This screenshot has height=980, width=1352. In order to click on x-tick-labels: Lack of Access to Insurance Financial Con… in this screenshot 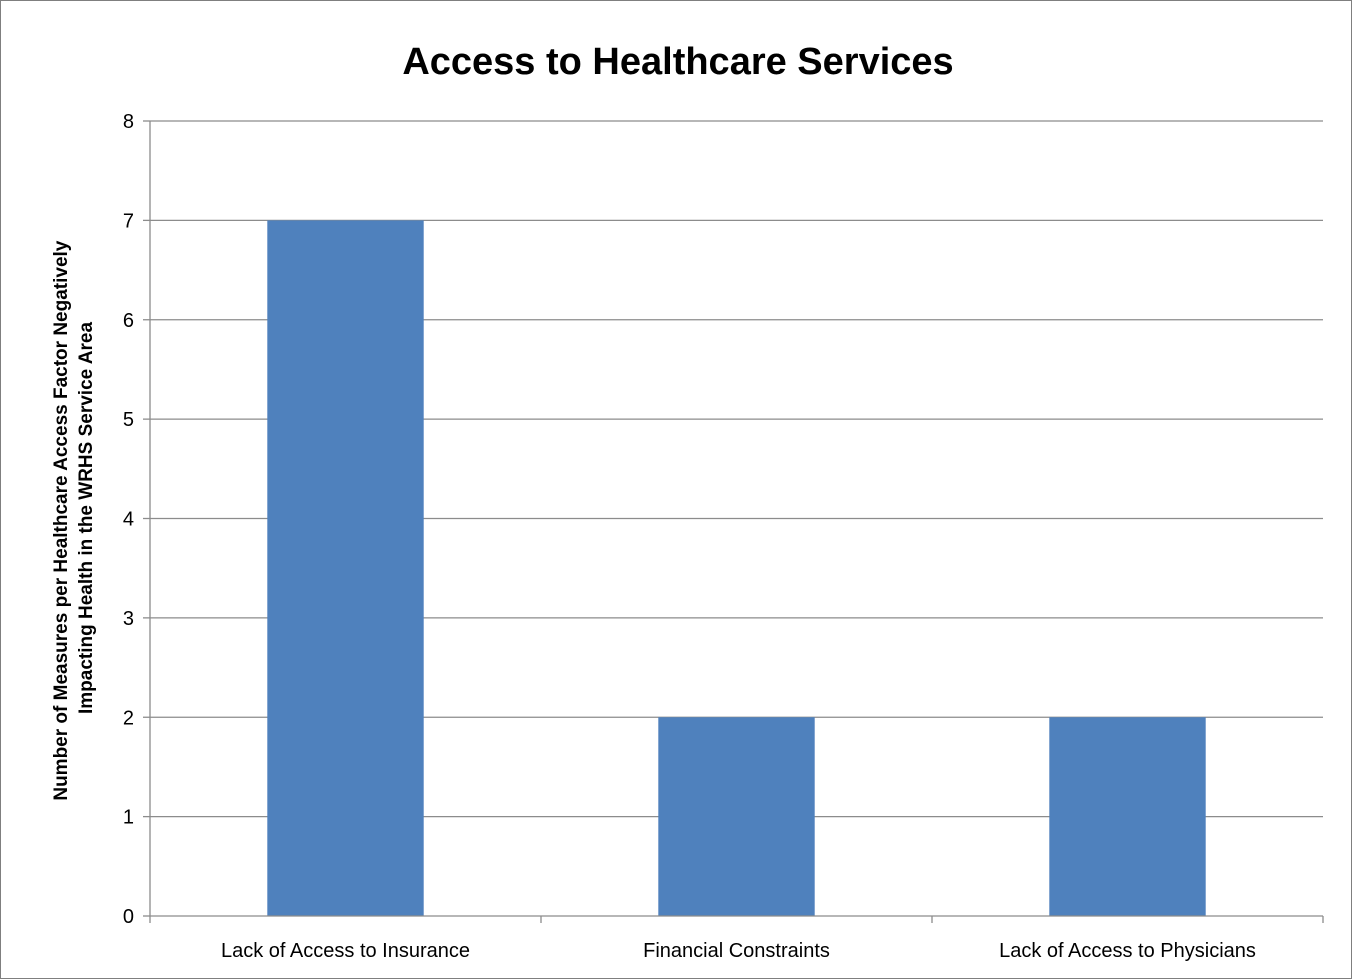, I will do `click(738, 951)`.